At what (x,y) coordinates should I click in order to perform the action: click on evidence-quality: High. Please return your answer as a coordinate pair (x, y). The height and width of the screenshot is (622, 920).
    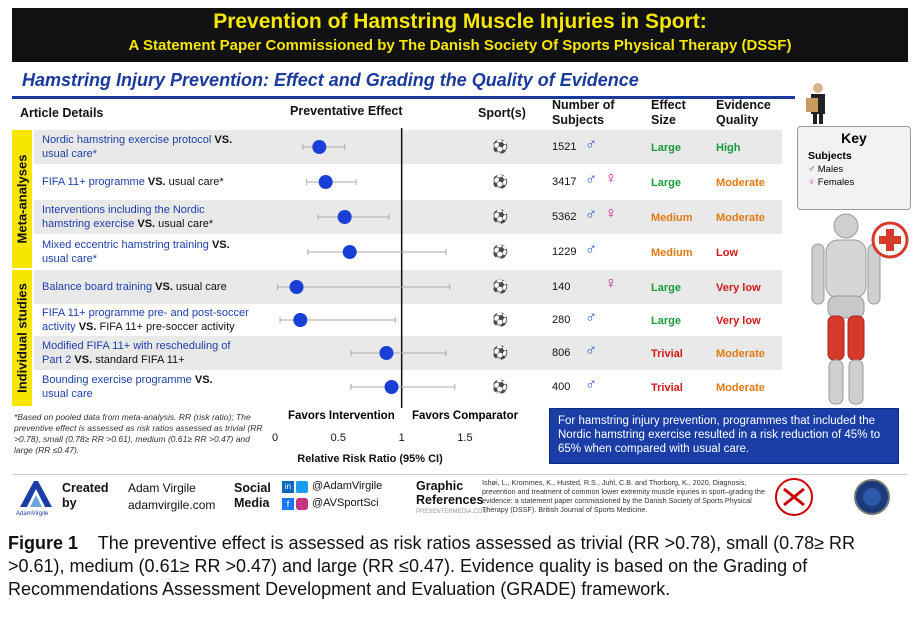
    Looking at the image, I should click on (728, 148).